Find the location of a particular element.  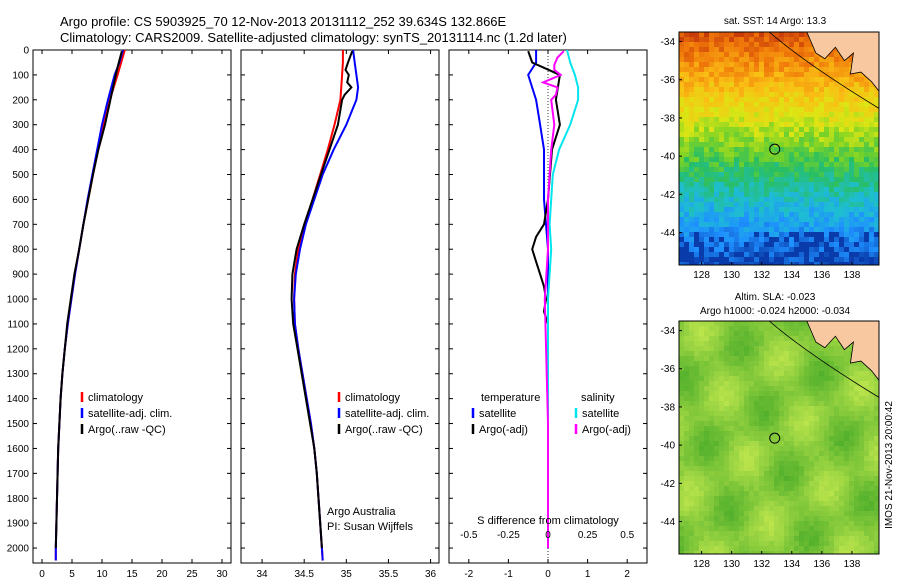

x-tick-label: 130 is located at coordinates (731, 564).